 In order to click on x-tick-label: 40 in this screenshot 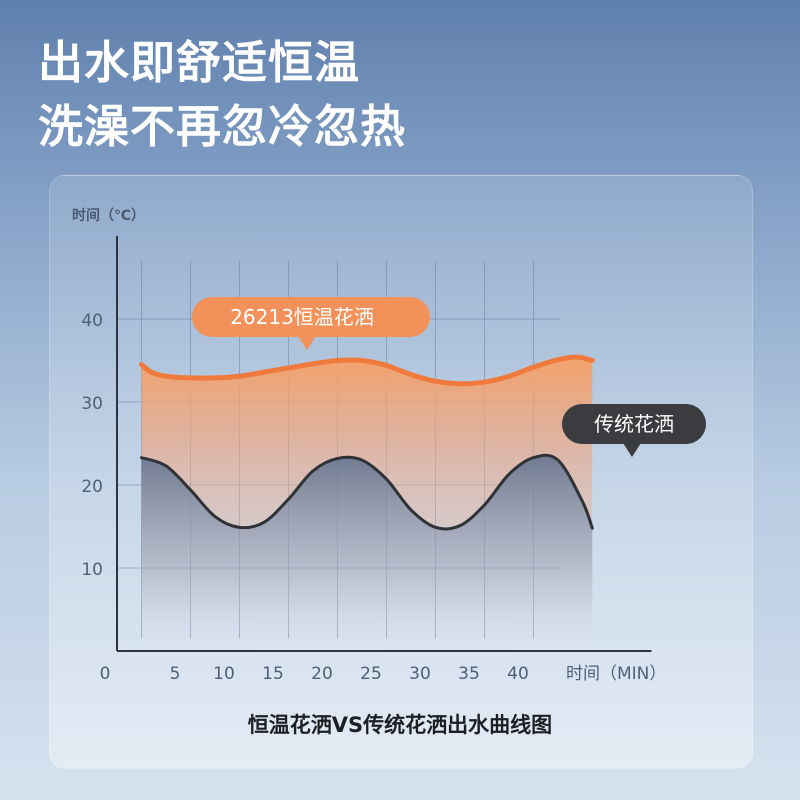, I will do `click(518, 674)`.